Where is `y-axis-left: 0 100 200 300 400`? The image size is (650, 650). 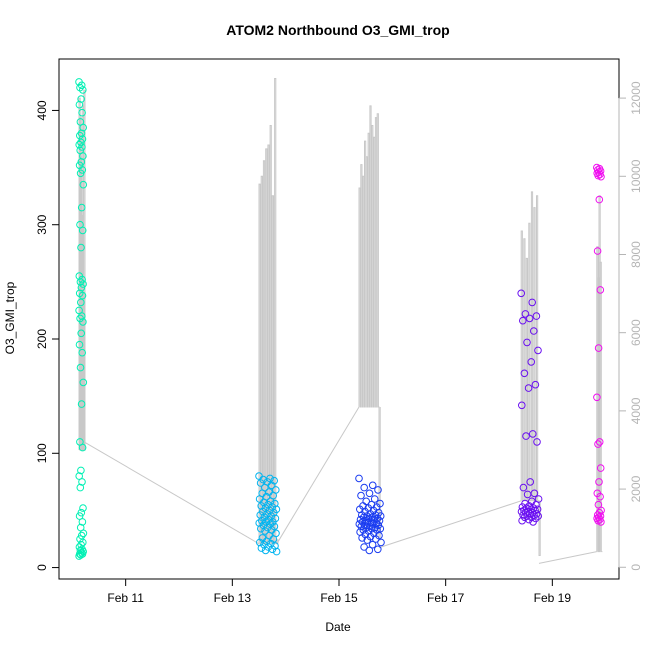
y-axis-left: 0 100 200 300 400 is located at coordinates (47, 335).